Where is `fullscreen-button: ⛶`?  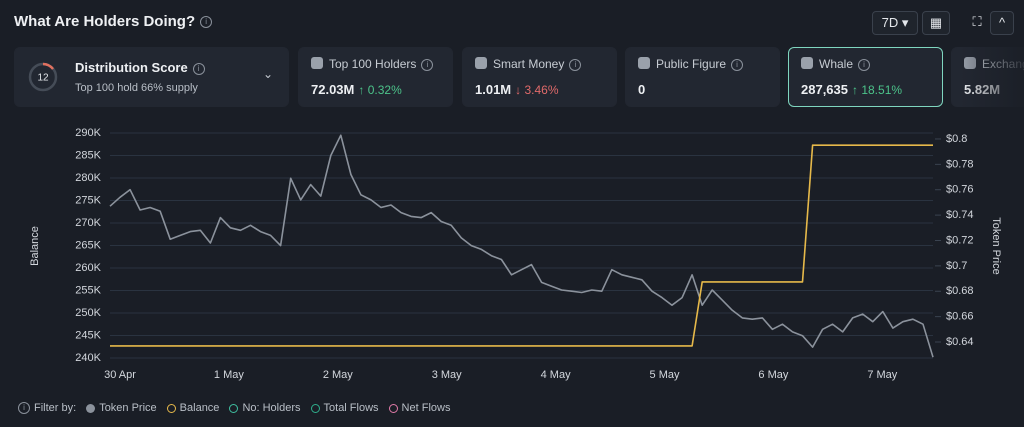
fullscreen-button: ⛶ is located at coordinates (977, 21).